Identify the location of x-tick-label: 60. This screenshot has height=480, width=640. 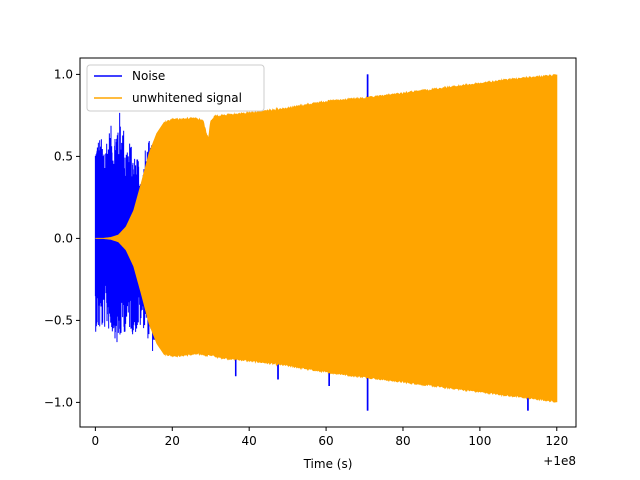
(325, 441).